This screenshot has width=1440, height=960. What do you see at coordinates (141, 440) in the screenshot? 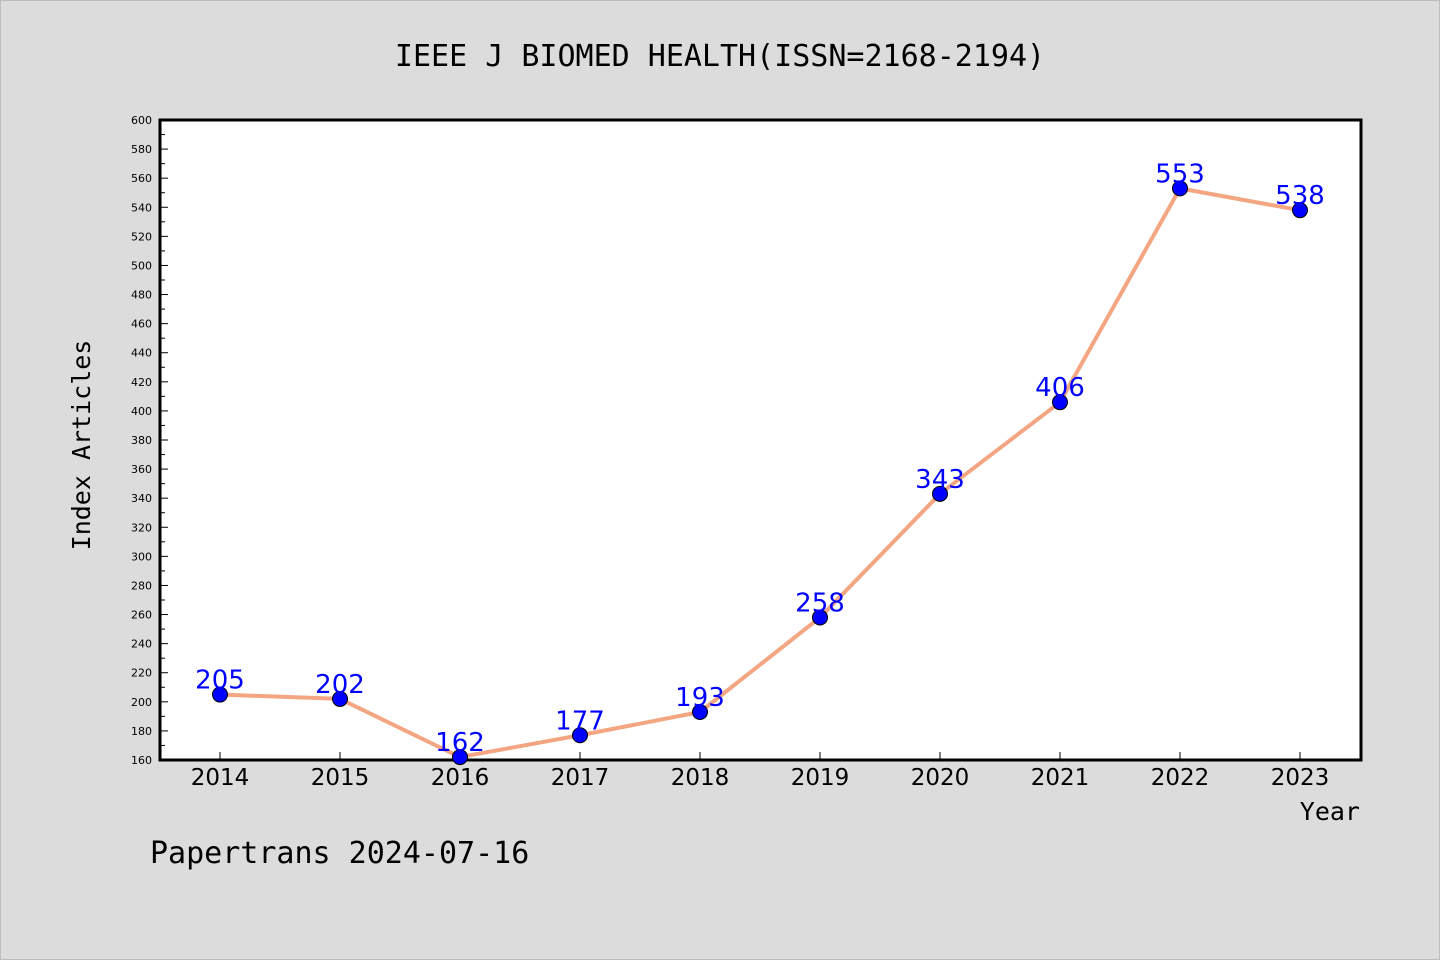
I see `y-tick-label: 380` at bounding box center [141, 440].